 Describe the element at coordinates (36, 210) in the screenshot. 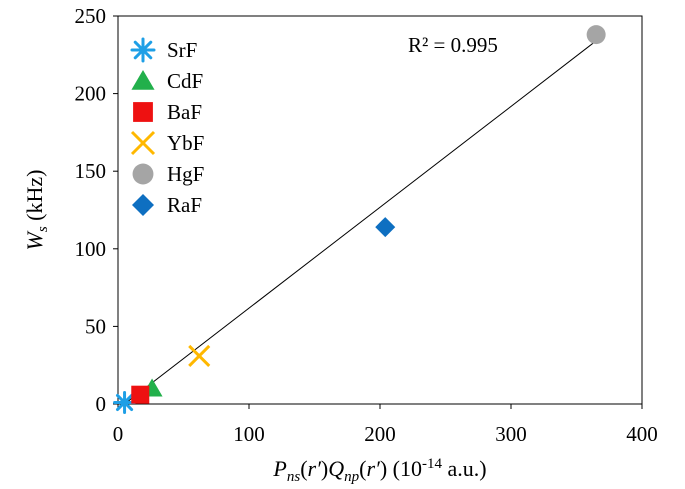

I see `y-axis-label: Ws (kHz)` at that location.